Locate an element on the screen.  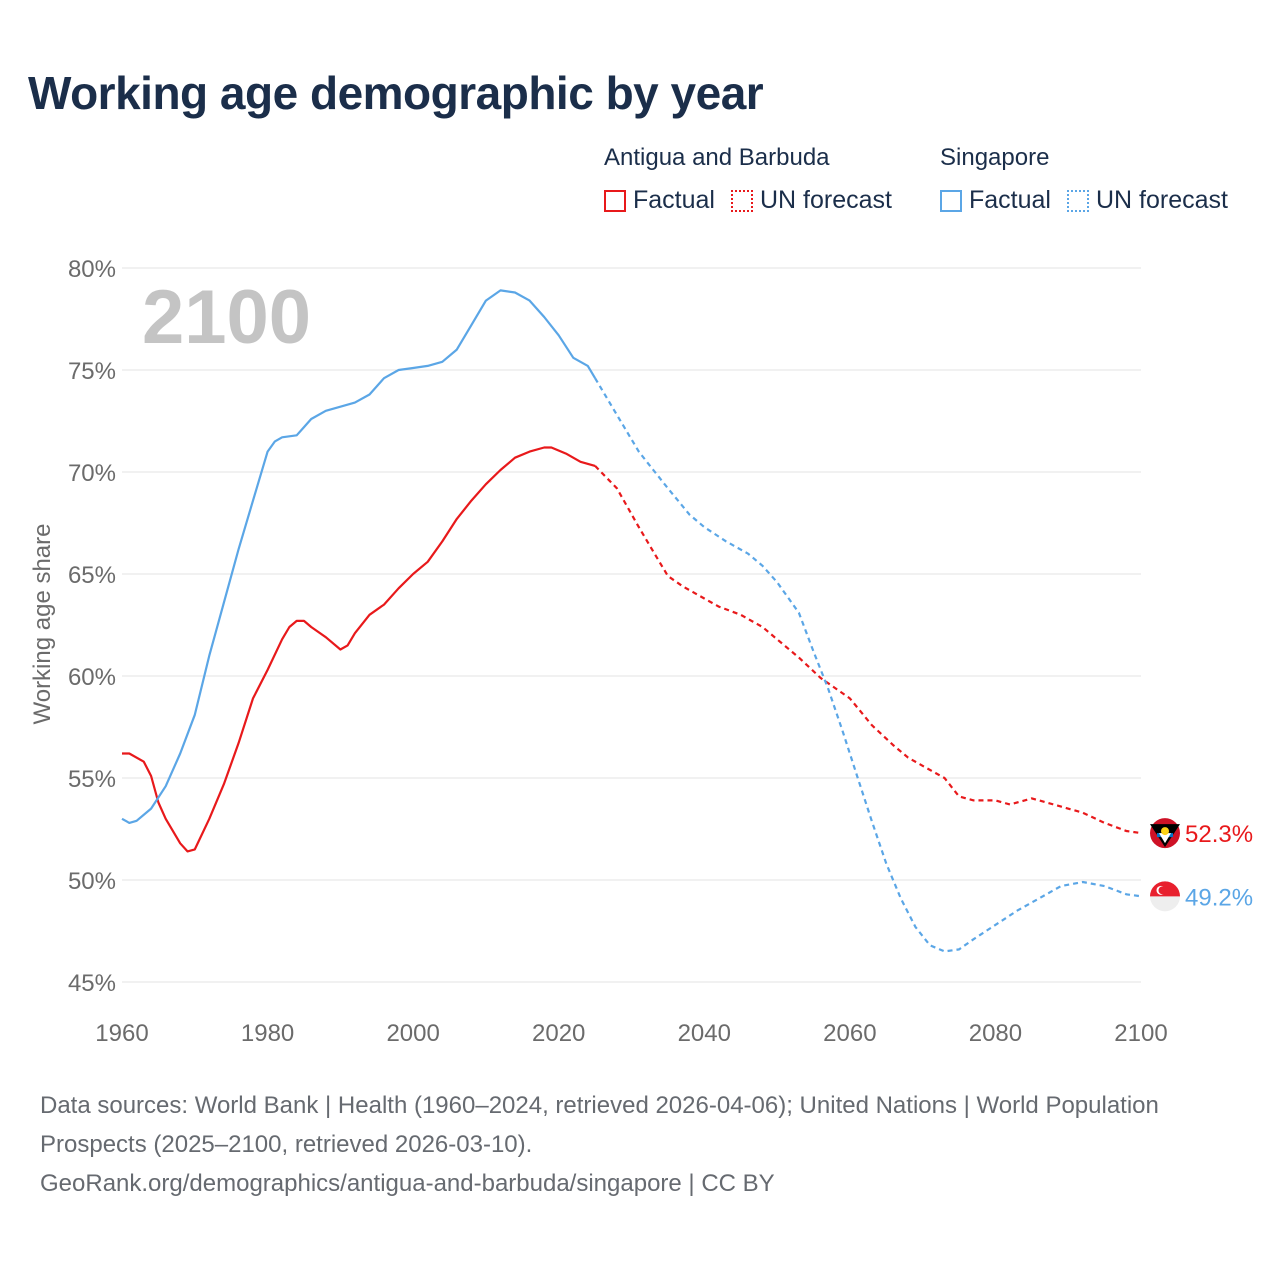
y-tick-label: 50% is located at coordinates (92, 881).